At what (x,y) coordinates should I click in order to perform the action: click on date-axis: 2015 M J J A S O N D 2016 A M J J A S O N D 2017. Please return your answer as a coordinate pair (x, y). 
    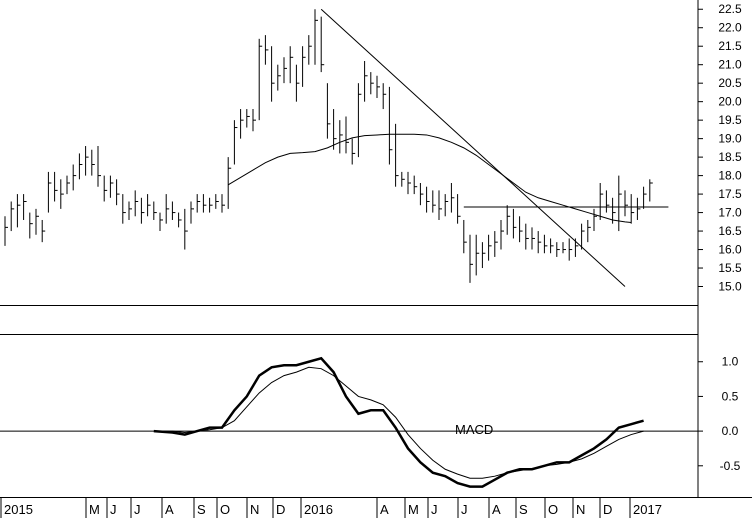
    Looking at the image, I should click on (331, 508).